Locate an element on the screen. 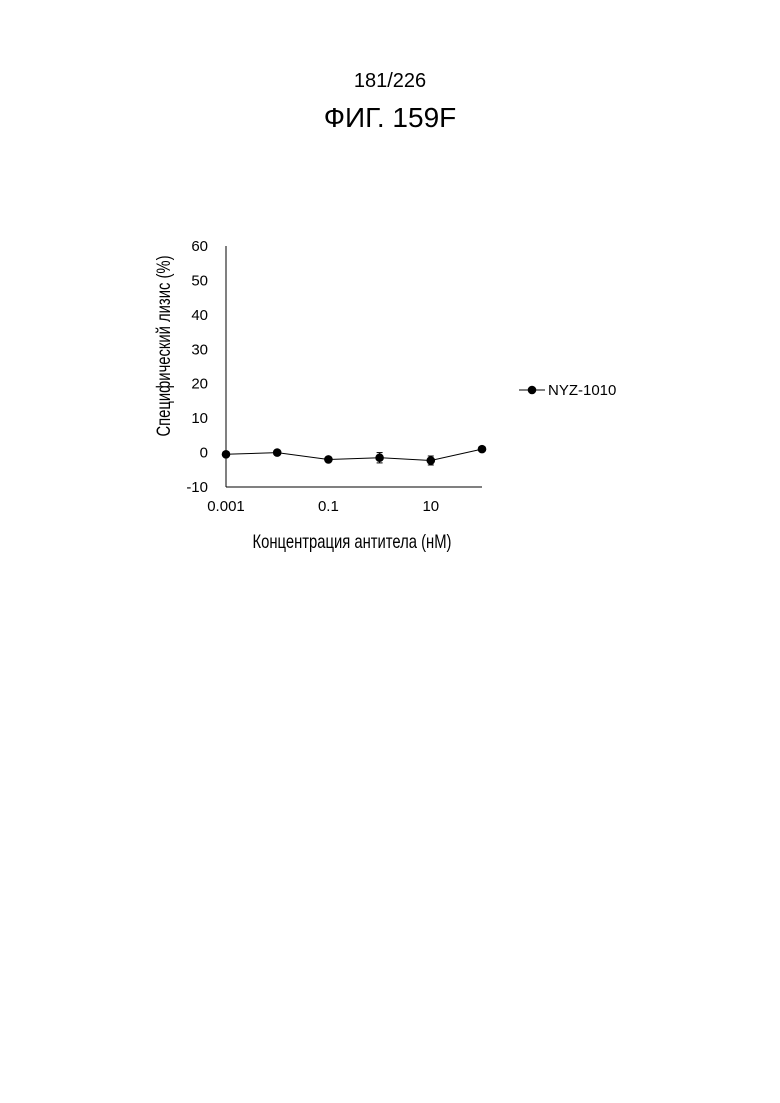 This screenshot has width=780, height=1103. chart-ticks: 60 50 40 30 20 10 0 -10 0.001 0.1 10 is located at coordinates (312, 376).